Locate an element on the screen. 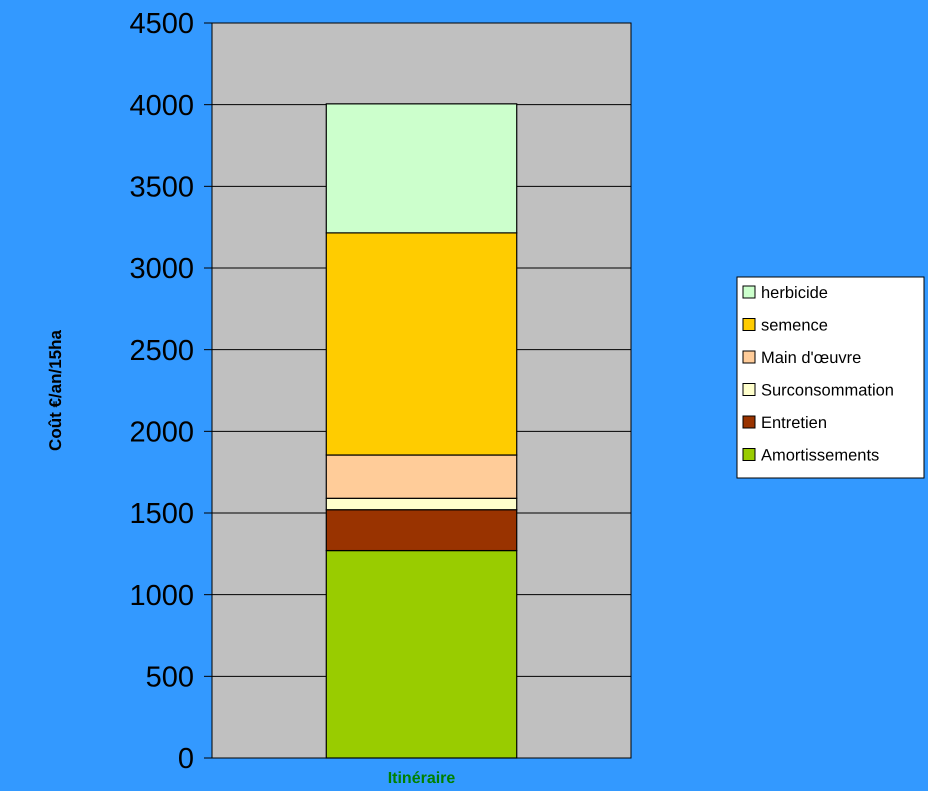 This screenshot has width=928, height=791. y-tick-label: 4500 is located at coordinates (161, 24).